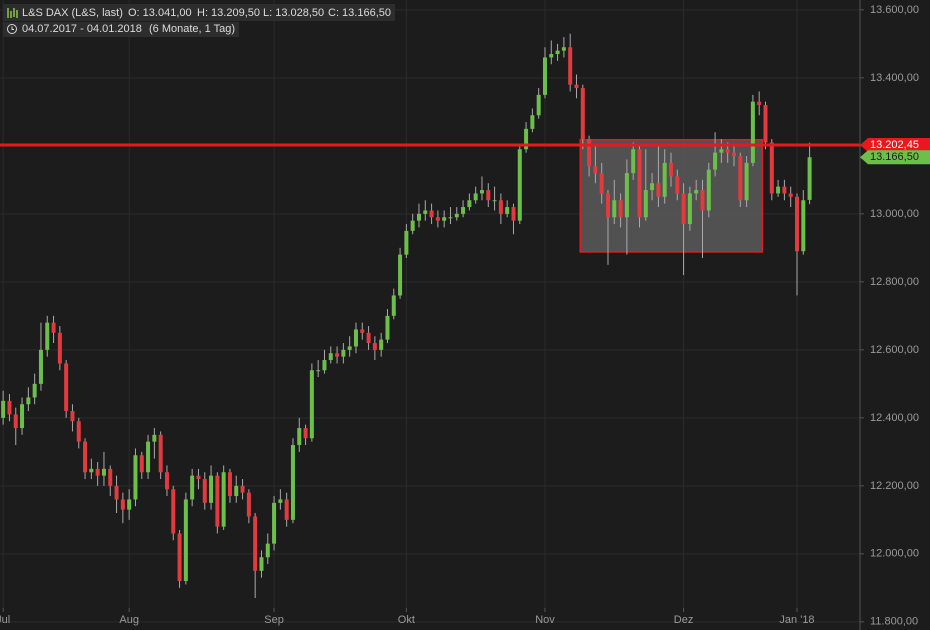 The height and width of the screenshot is (630, 930). I want to click on range-bg, so click(121, 29).